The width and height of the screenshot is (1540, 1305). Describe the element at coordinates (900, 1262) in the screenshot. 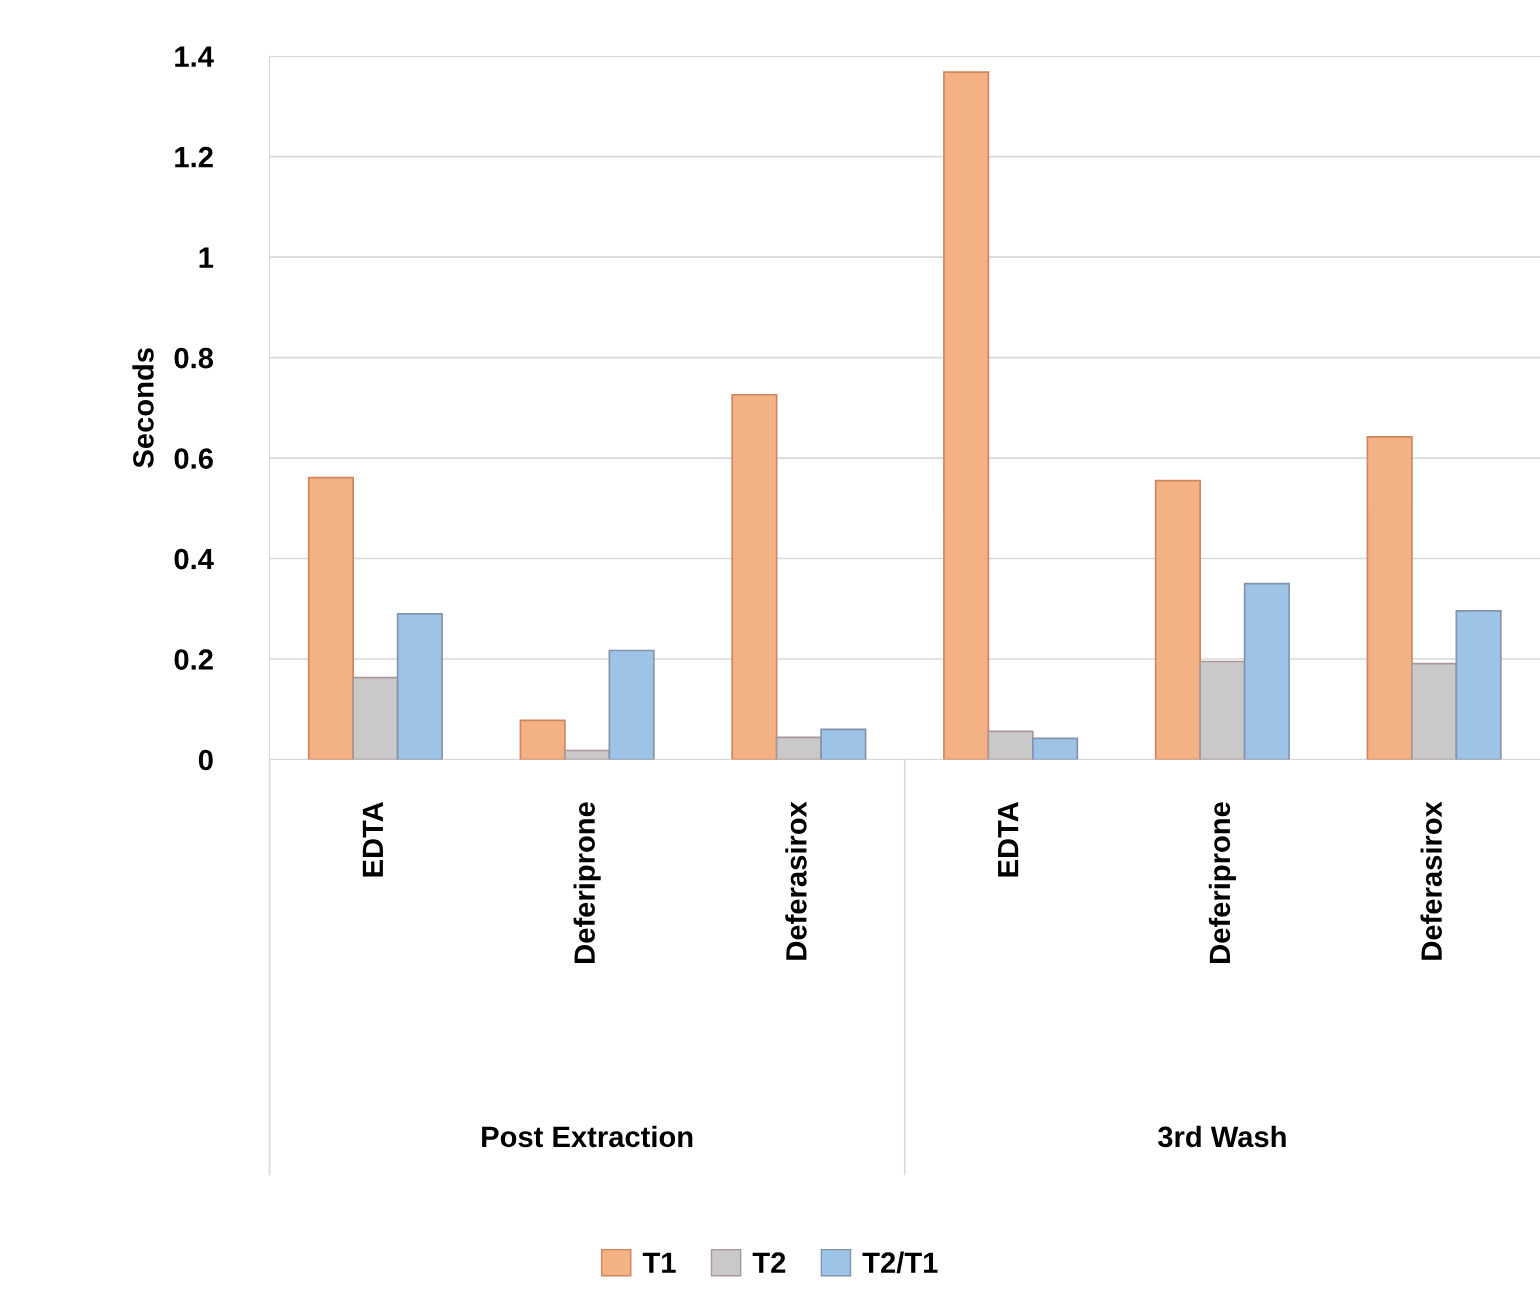

I see `legend-label: T2/T1` at that location.